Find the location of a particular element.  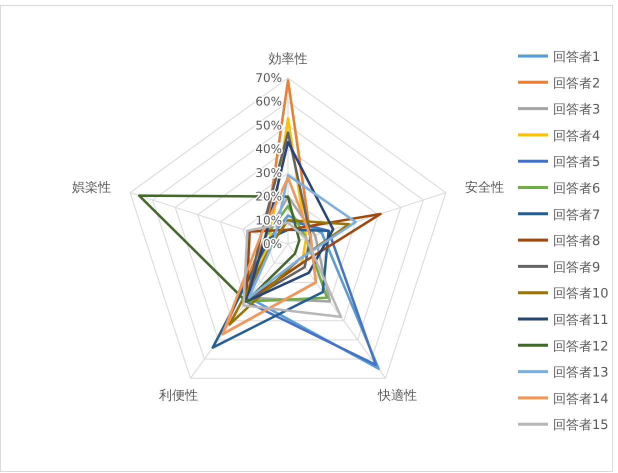

legend-label: 回答者5 is located at coordinates (576, 162).